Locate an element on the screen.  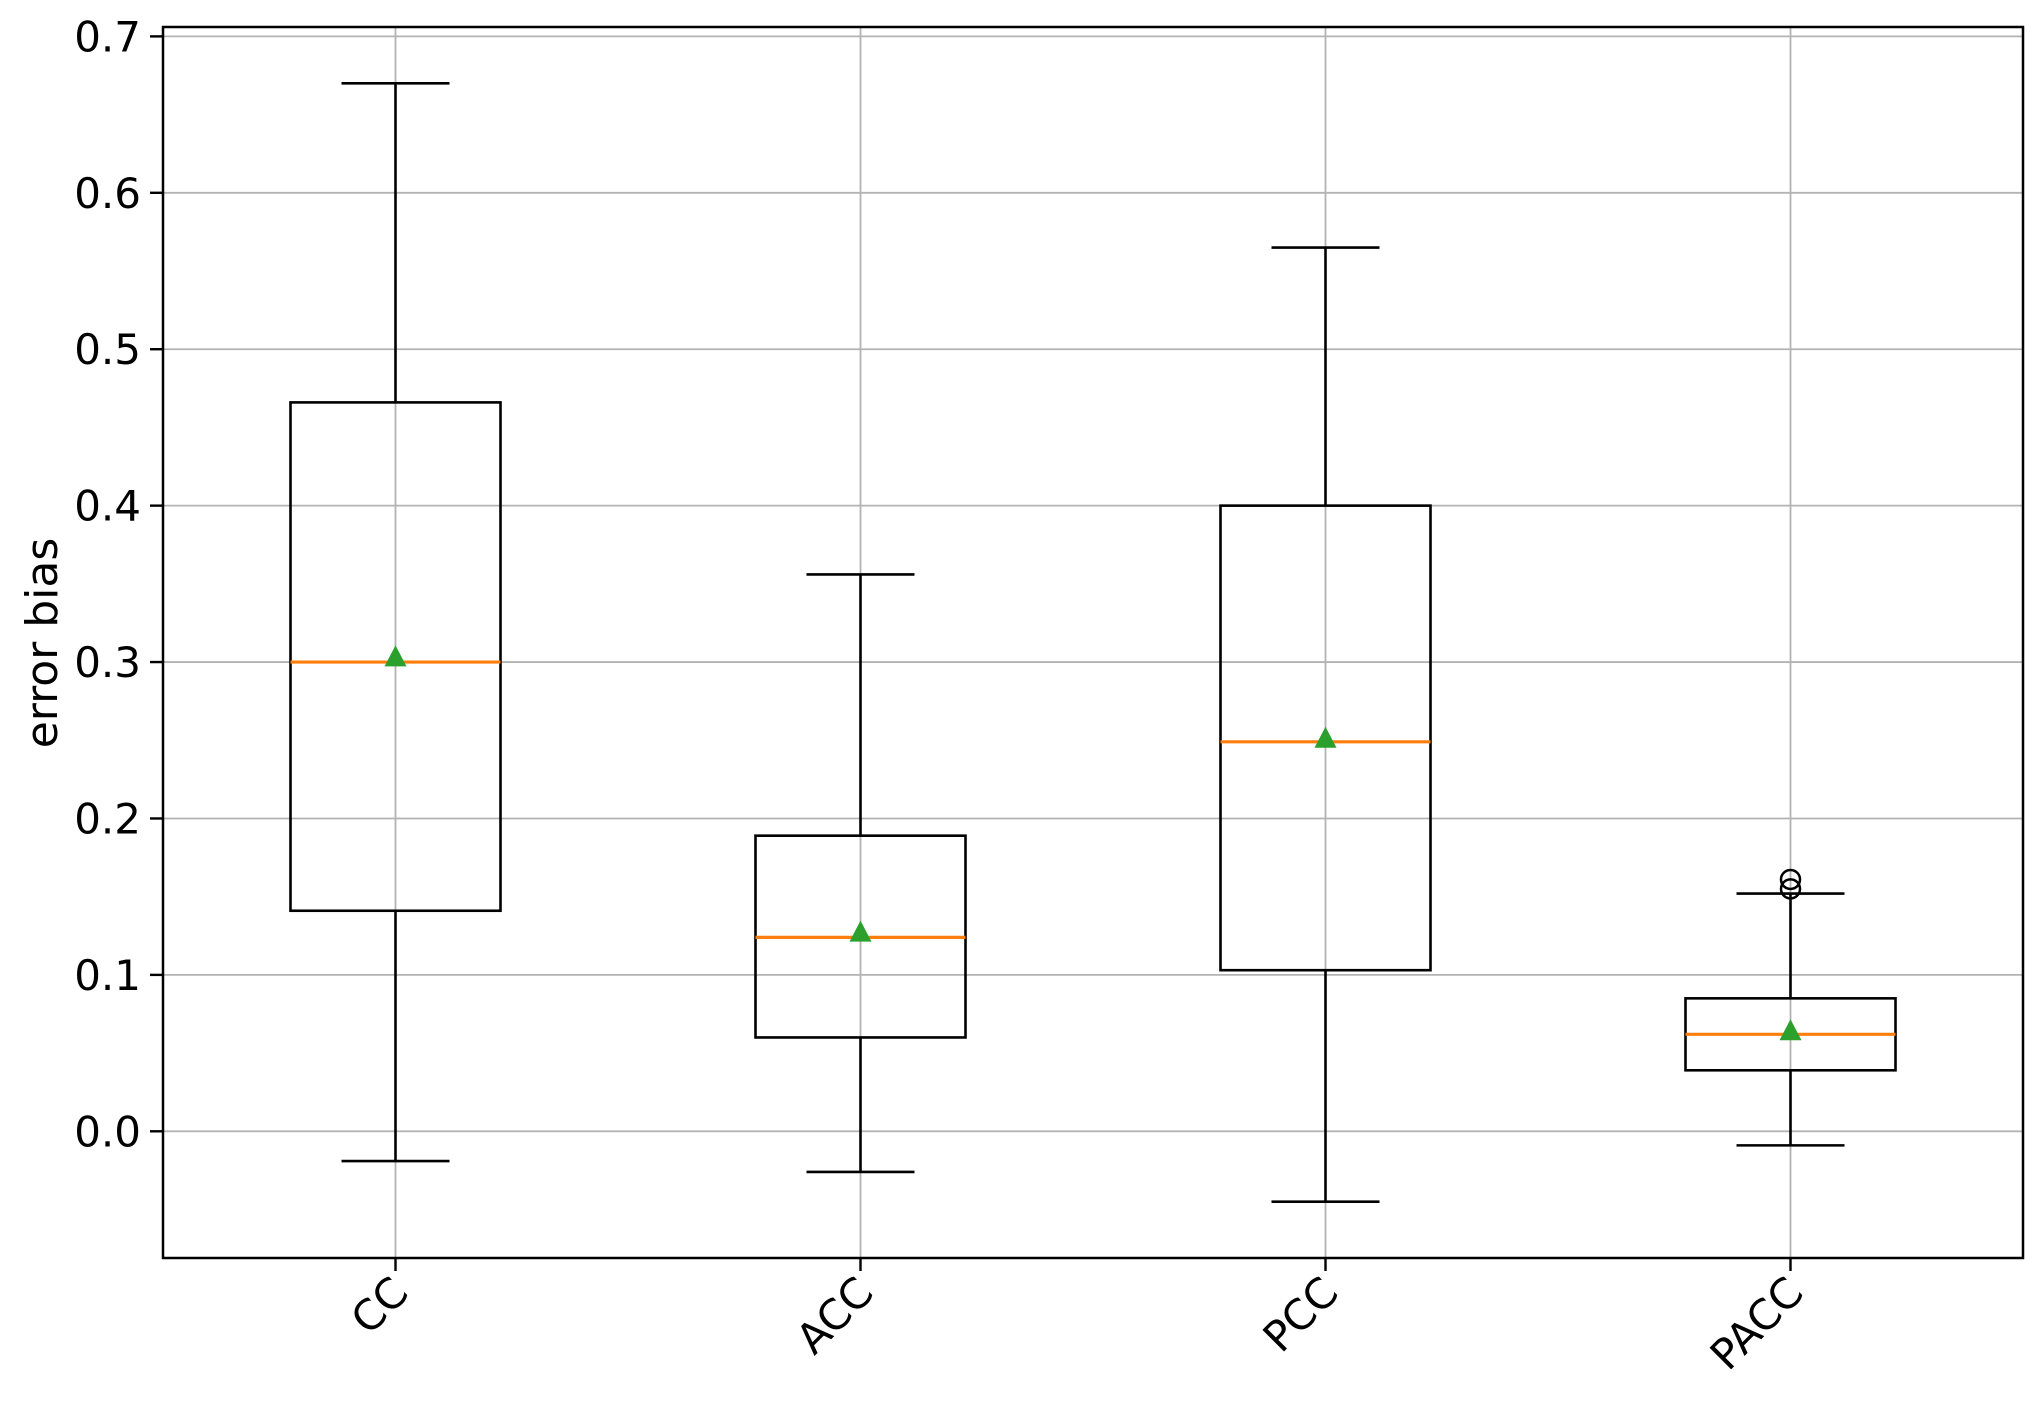
y-tick-label-0.2: 0.2 is located at coordinates (107, 818).